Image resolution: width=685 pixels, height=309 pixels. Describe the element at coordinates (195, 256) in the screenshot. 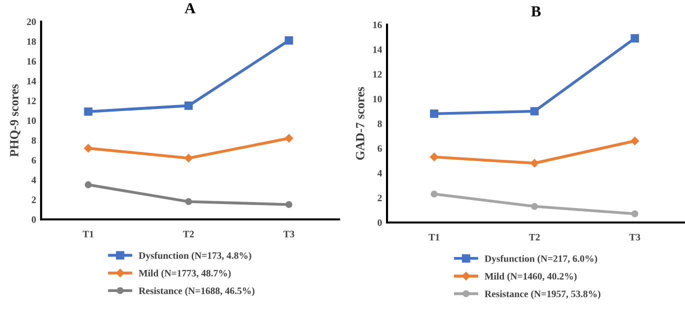

I see `legend-label: Dysfunction (N=173, 4.8%)` at that location.